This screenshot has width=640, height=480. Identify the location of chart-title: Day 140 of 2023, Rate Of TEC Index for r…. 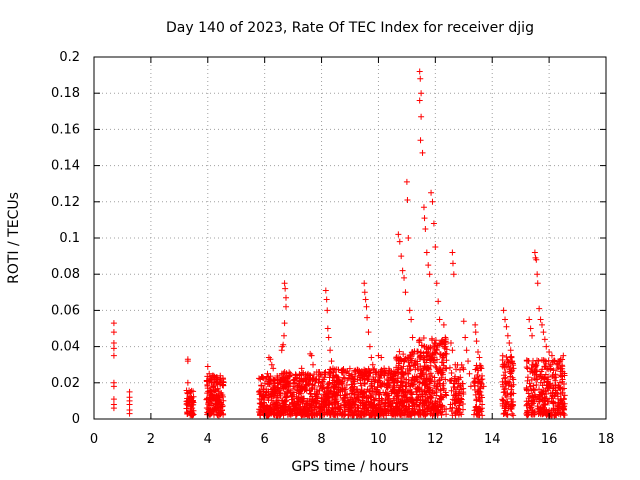
(350, 28).